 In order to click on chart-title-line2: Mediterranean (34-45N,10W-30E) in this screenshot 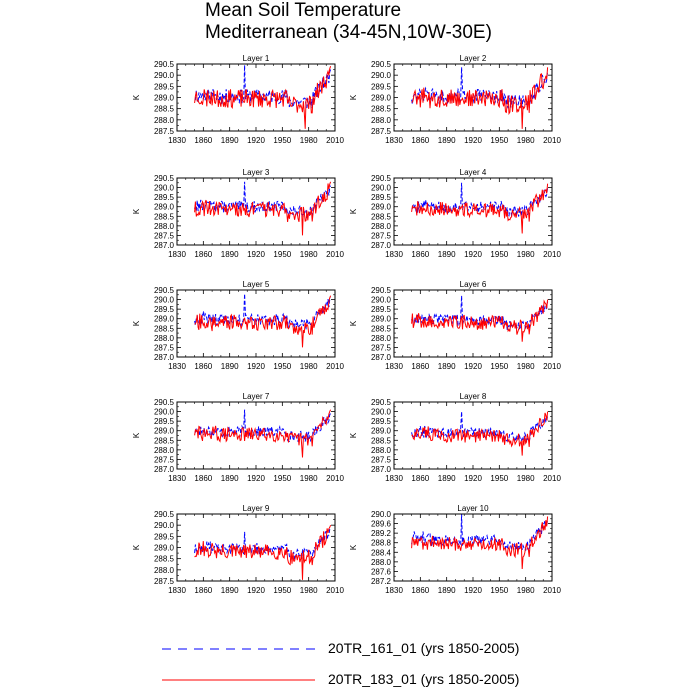, I will do `click(348, 32)`.